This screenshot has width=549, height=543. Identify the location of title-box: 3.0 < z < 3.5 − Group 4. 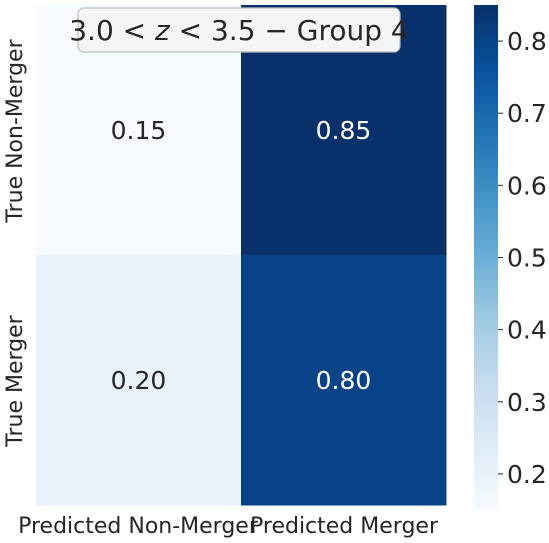
(239, 30).